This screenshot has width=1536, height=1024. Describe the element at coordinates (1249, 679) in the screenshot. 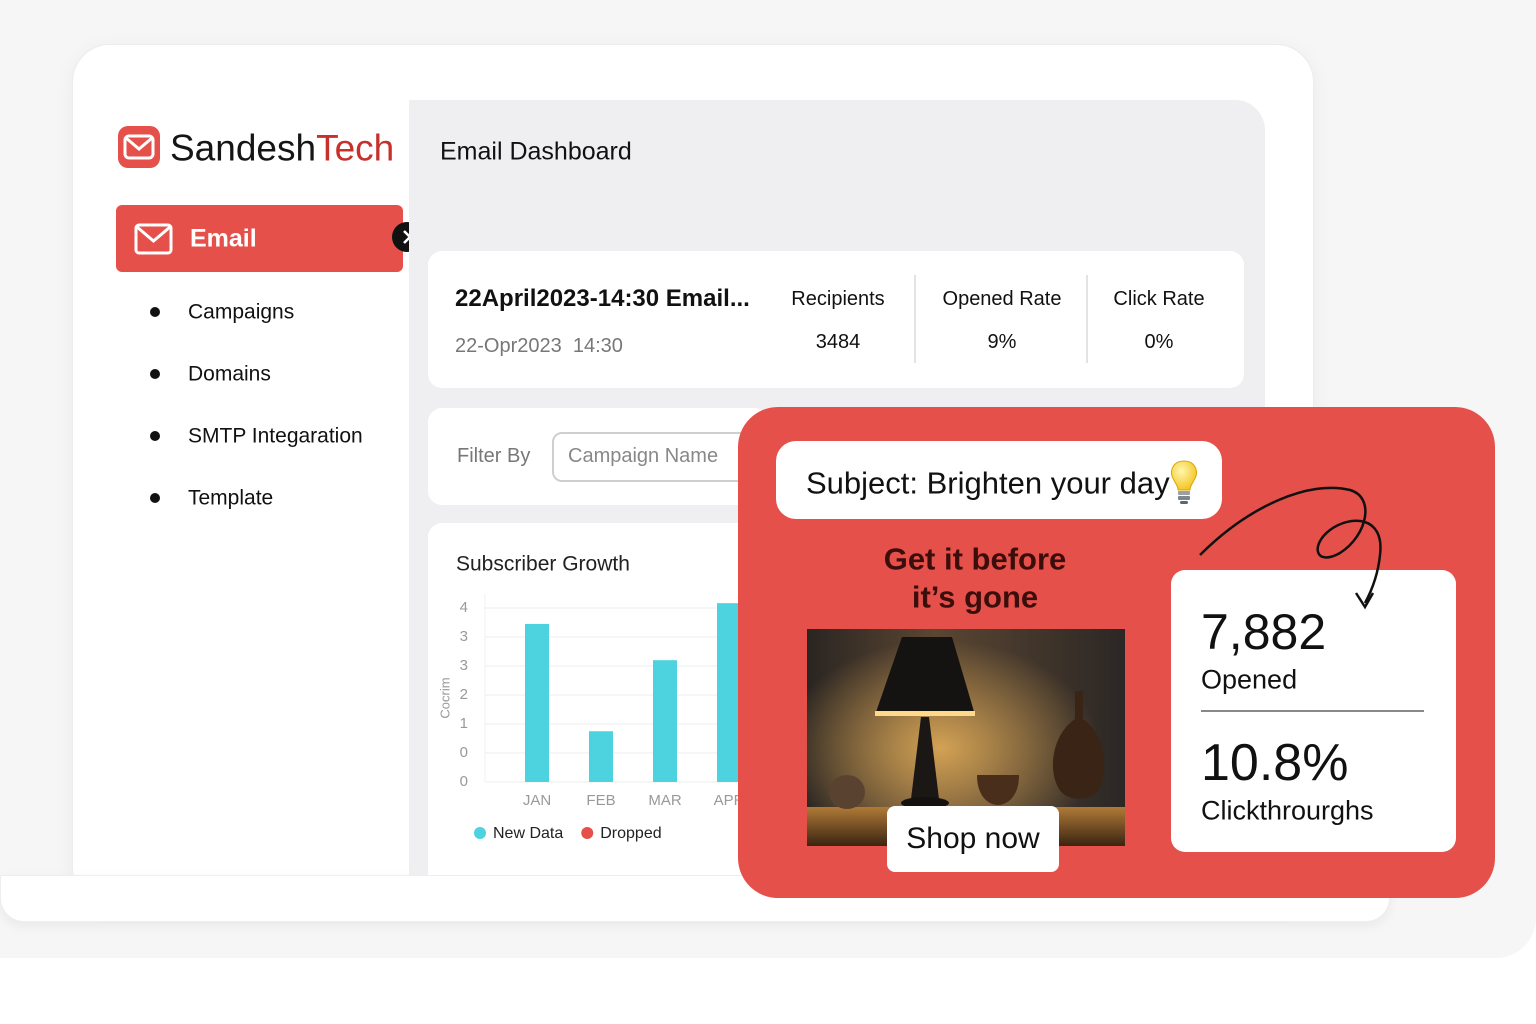

I see `stat-label: Opened` at that location.